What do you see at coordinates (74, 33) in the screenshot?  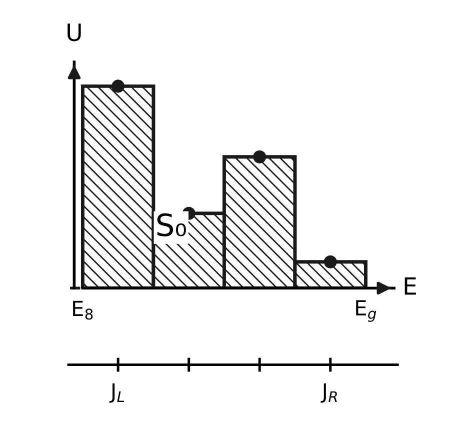 I see `y-axis-title: U` at bounding box center [74, 33].